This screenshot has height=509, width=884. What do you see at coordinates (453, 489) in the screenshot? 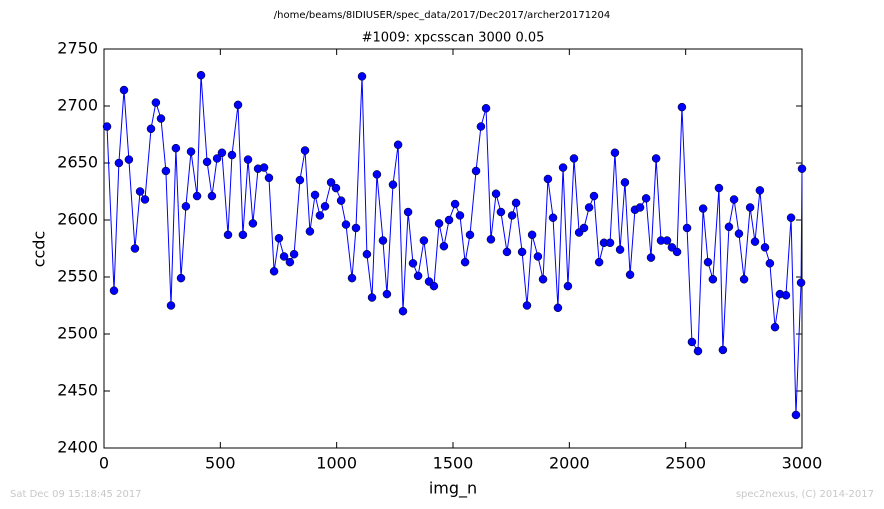
I see `x-axis-label: img_n` at bounding box center [453, 489].